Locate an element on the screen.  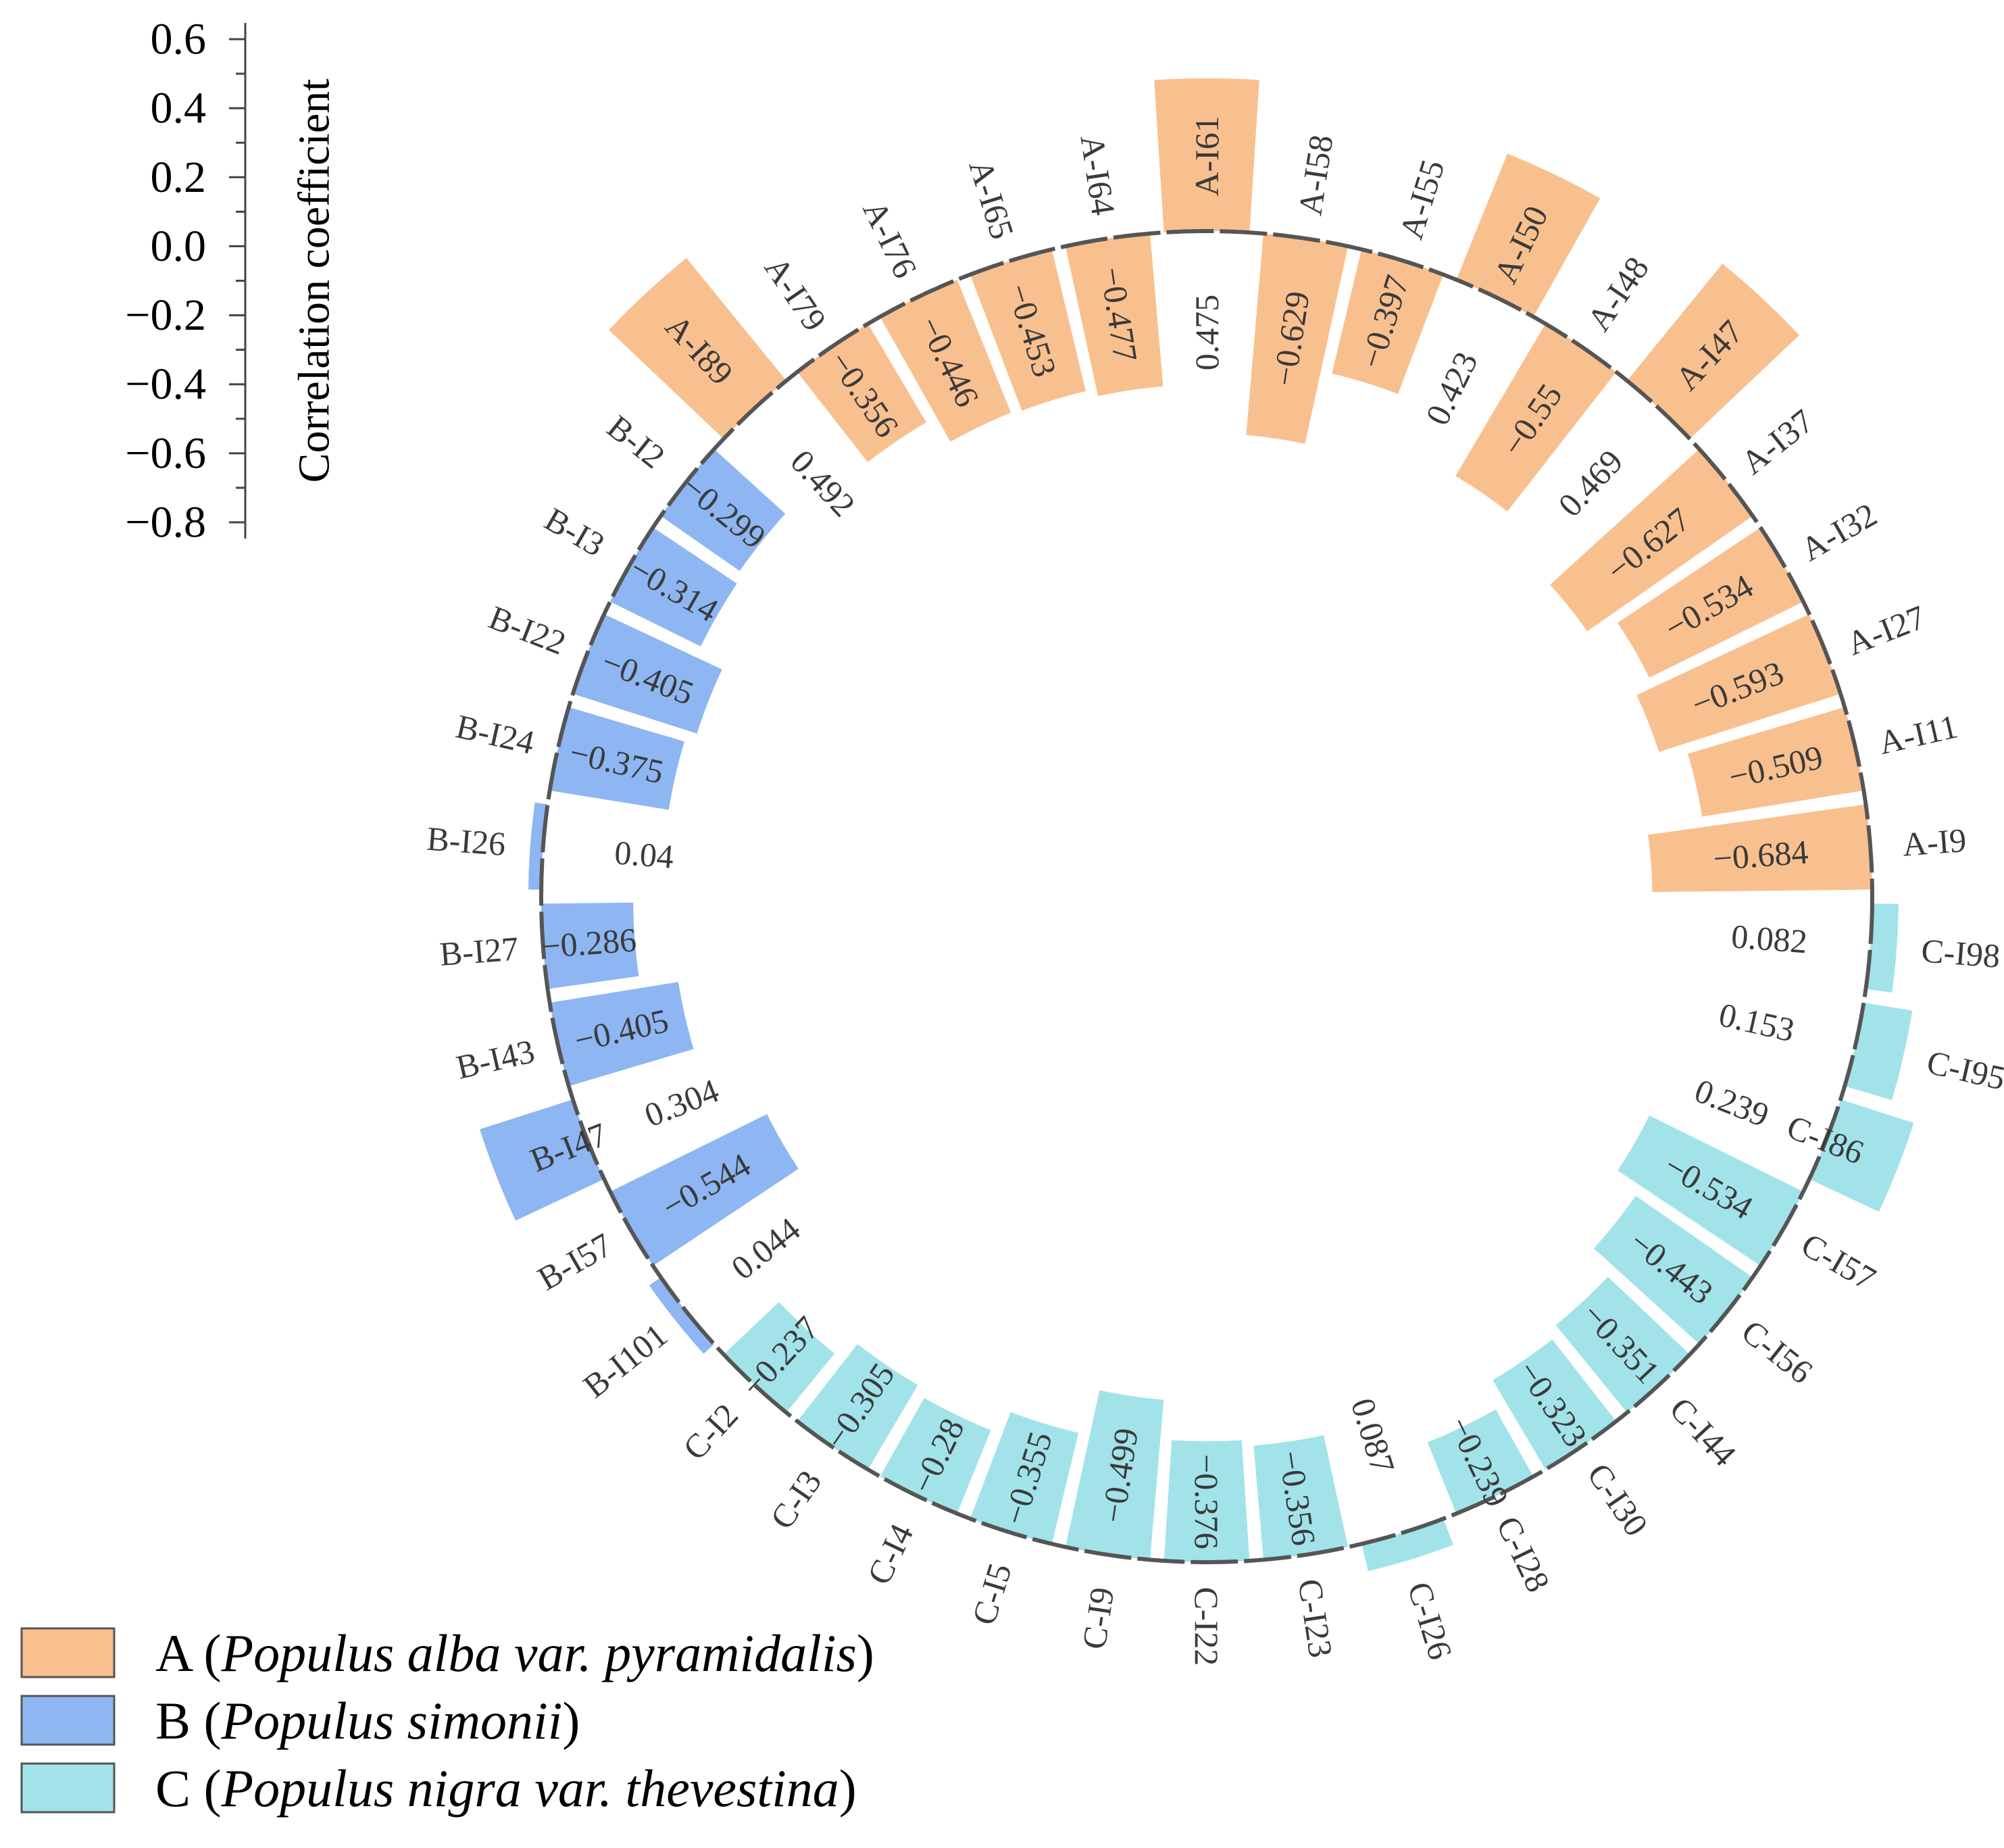
category-label-c-i44: C-I44 is located at coordinates (1702, 1432).